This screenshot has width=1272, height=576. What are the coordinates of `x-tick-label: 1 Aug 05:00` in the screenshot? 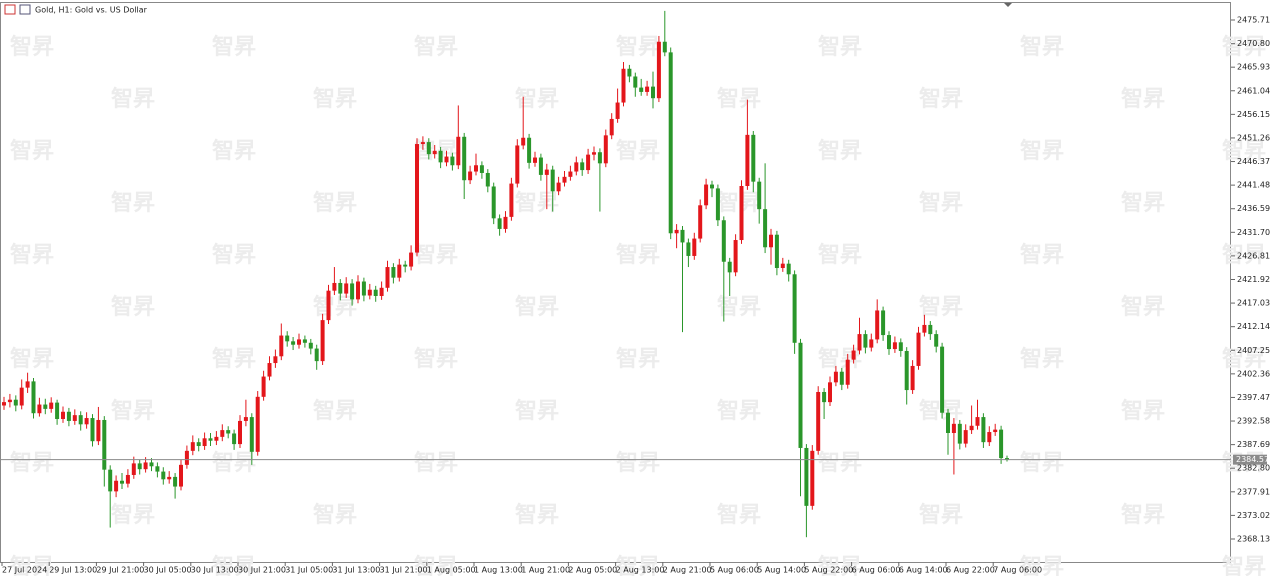 It's located at (451, 570).